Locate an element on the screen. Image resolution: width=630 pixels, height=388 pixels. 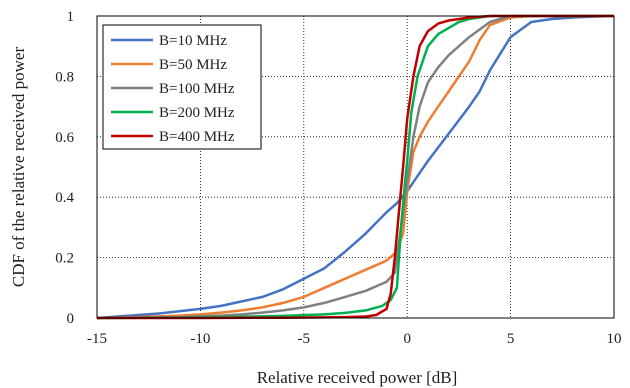
y-tick-label: 0.2 is located at coordinates (64, 259).